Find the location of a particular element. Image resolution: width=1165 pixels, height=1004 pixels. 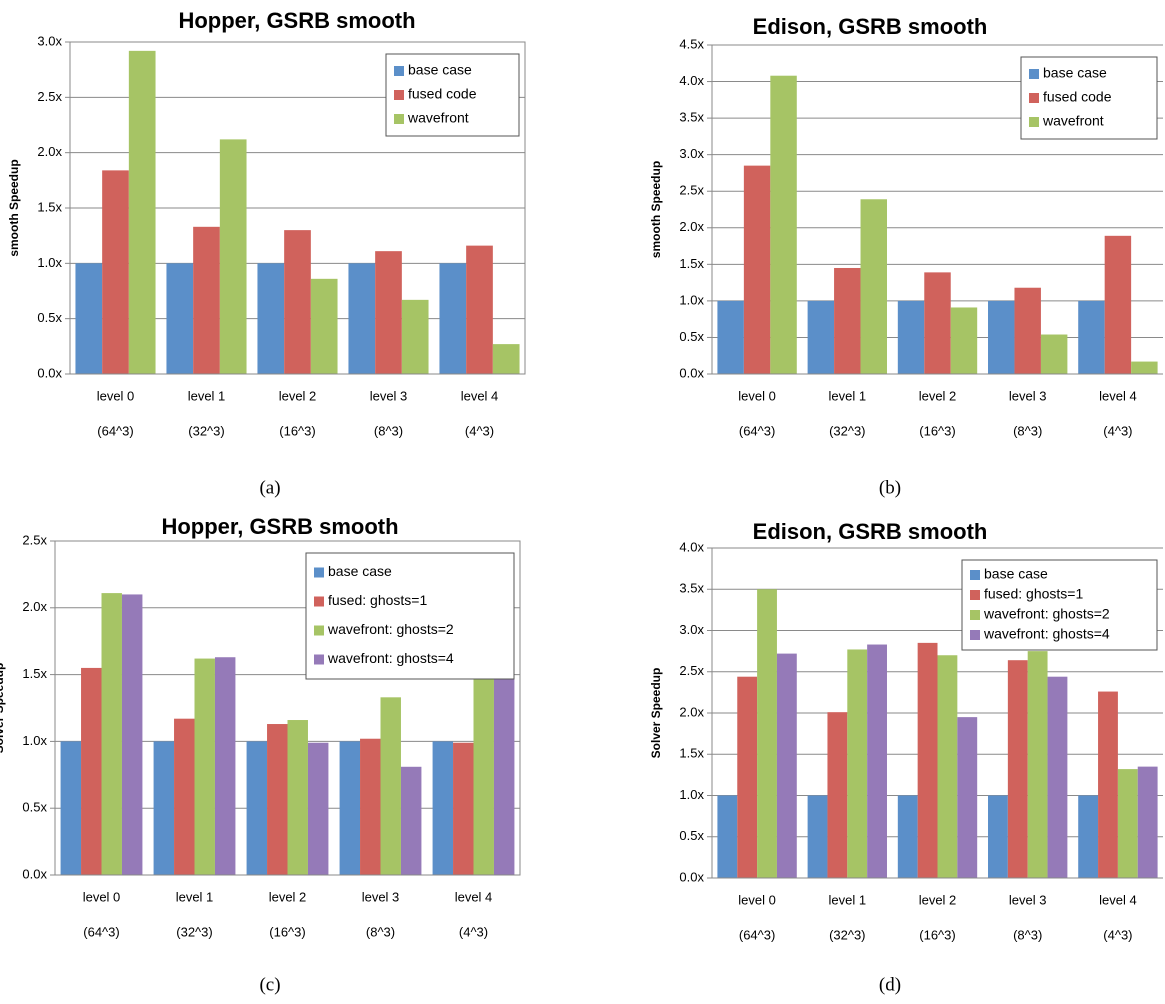

y-tick-label: 0.0x is located at coordinates (691, 372).